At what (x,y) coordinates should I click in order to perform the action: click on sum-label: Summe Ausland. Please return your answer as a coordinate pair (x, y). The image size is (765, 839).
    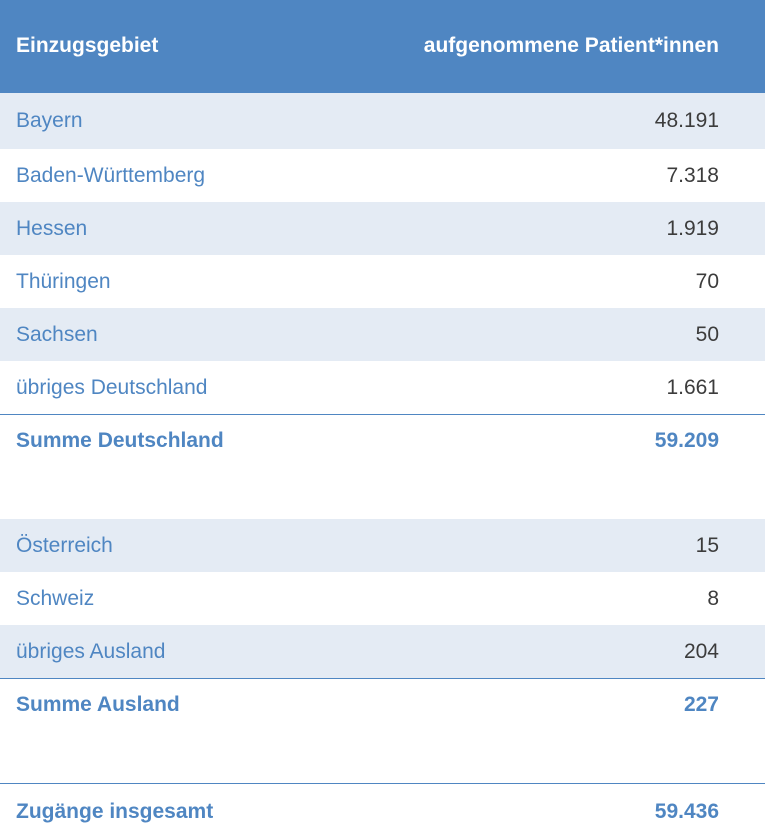
    Looking at the image, I should click on (98, 704).